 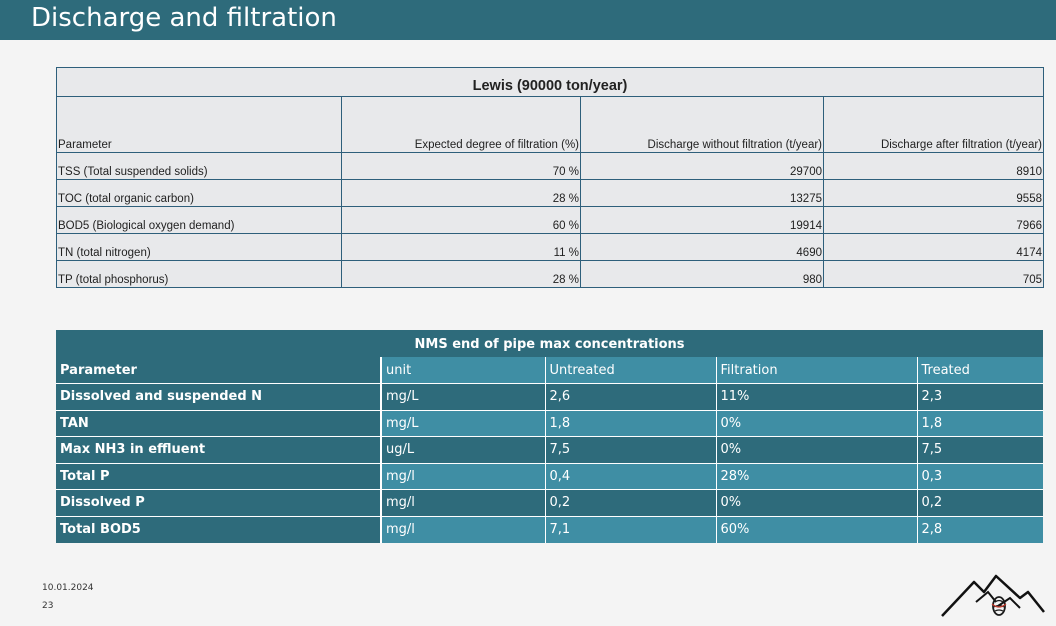 I want to click on column-header: Expected degree of filtration (%), so click(x=461, y=124).